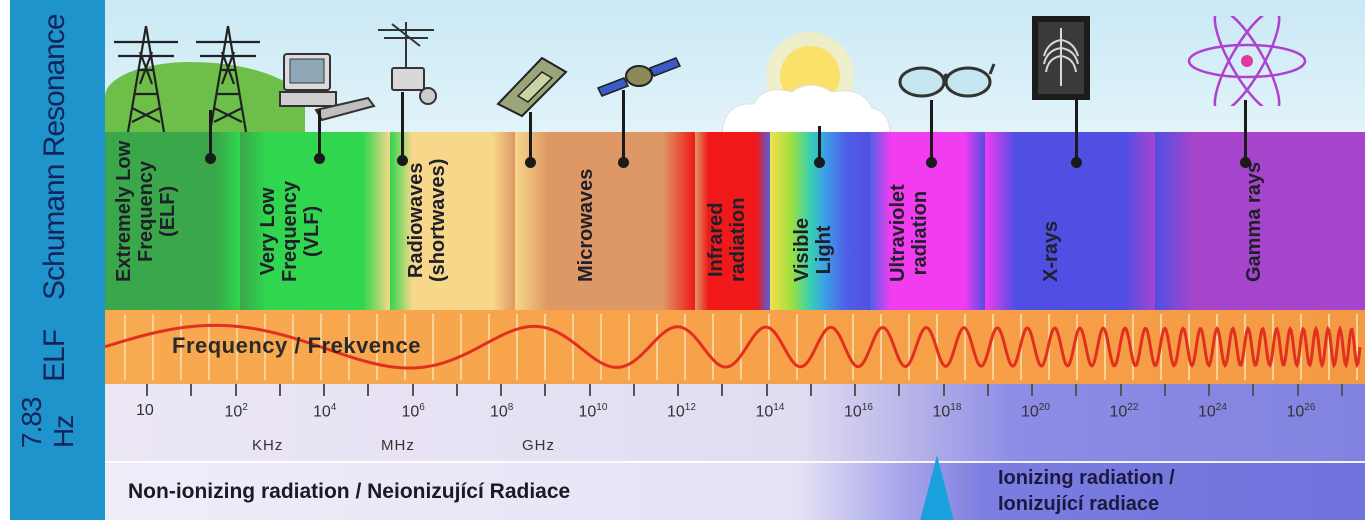 The width and height of the screenshot is (1365, 520). I want to click on microwave-pointer-stem, so click(623, 129).